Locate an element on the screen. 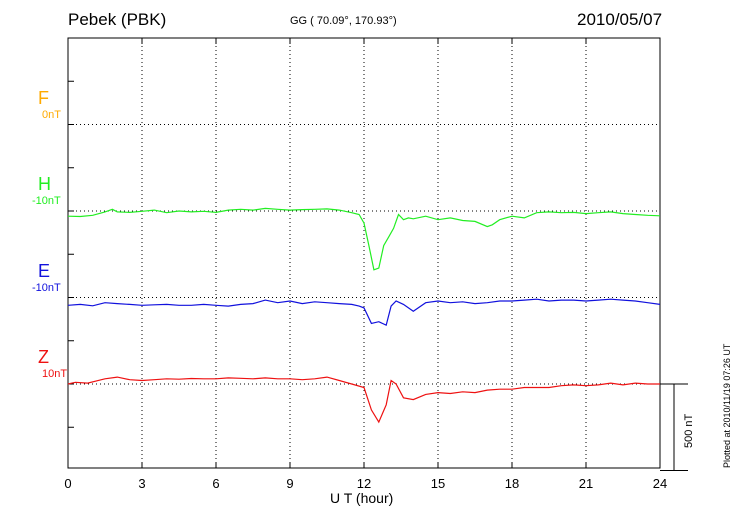 Image resolution: width=730 pixels, height=520 pixels. baseline-label-z: 10nT is located at coordinates (55, 374).